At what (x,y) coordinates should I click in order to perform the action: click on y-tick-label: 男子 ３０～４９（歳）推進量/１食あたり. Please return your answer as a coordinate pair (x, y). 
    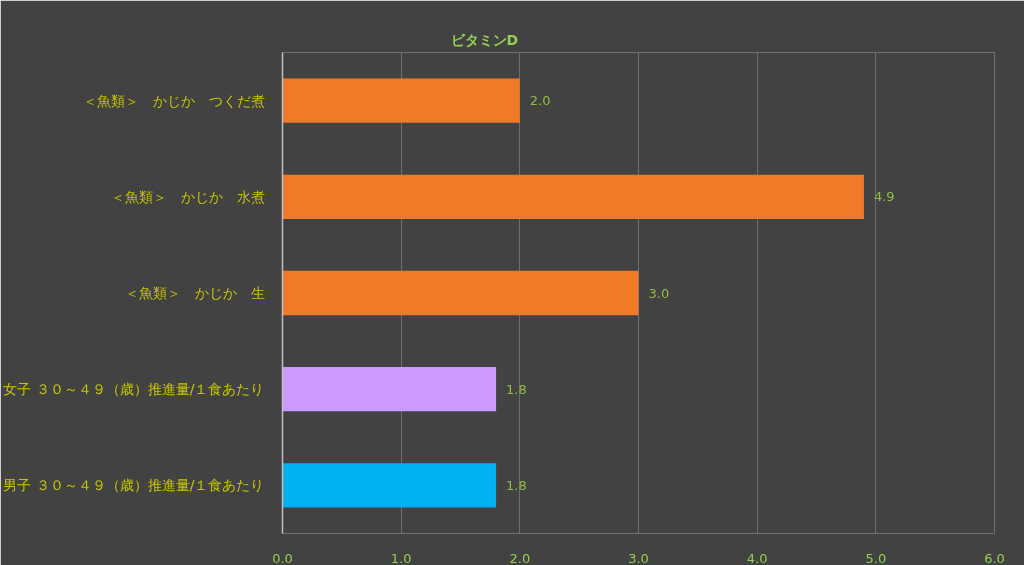
    Looking at the image, I should click on (134, 485).